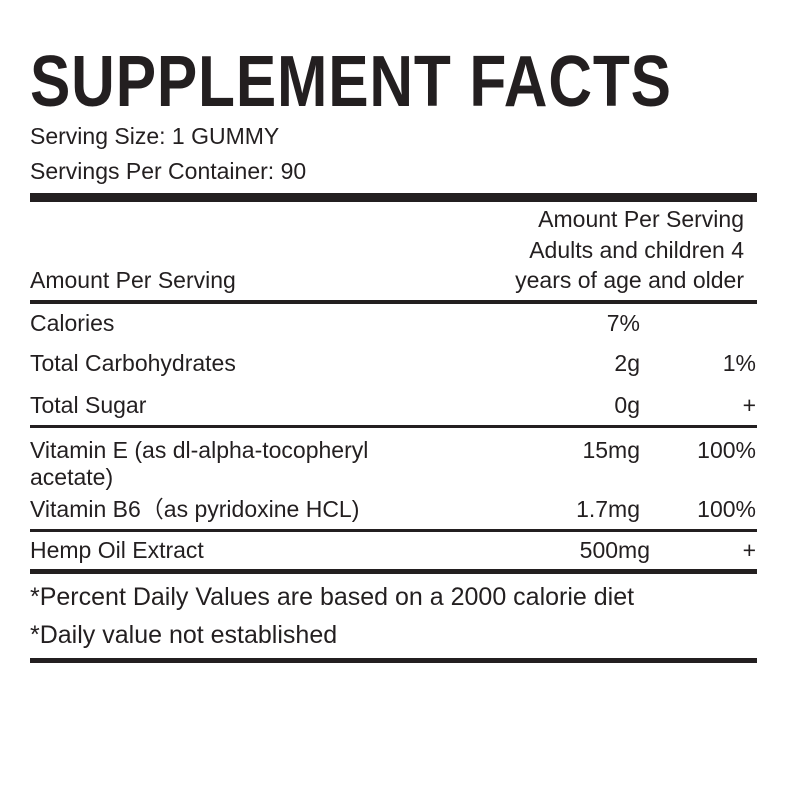  Describe the element at coordinates (133, 363) in the screenshot. I see `nutrient: Total Carbohydrates` at that location.